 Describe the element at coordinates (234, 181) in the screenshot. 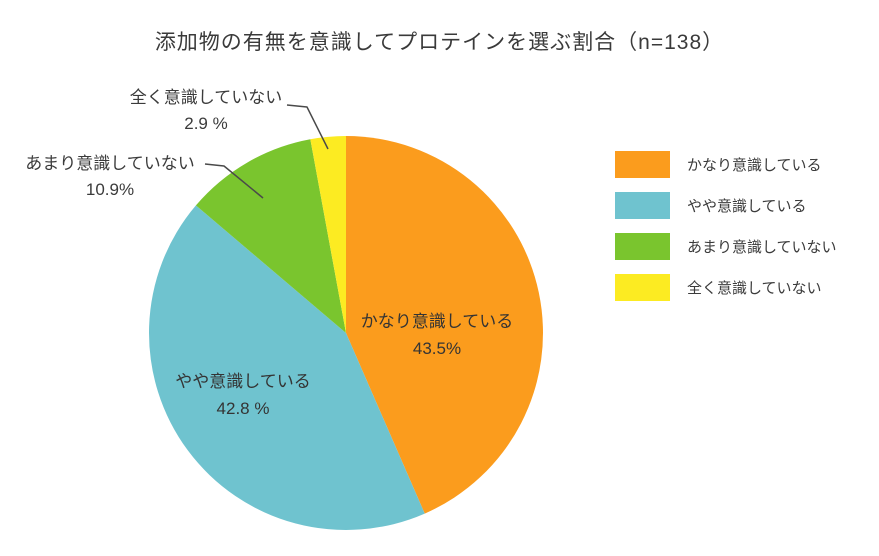

I see `leader-line-not-very` at that location.